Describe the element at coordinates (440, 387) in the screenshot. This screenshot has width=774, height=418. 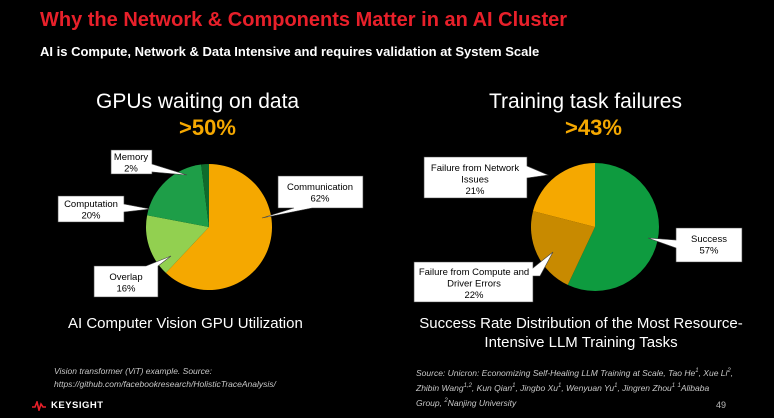
I see `source-text: Zhibin Wang` at that location.